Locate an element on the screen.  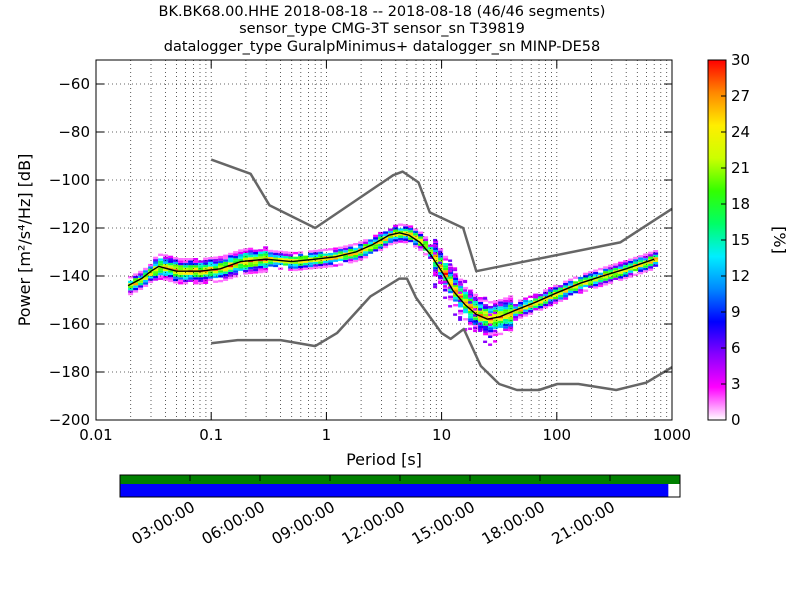
colorbar-tick-label: 24 is located at coordinates (740, 132).